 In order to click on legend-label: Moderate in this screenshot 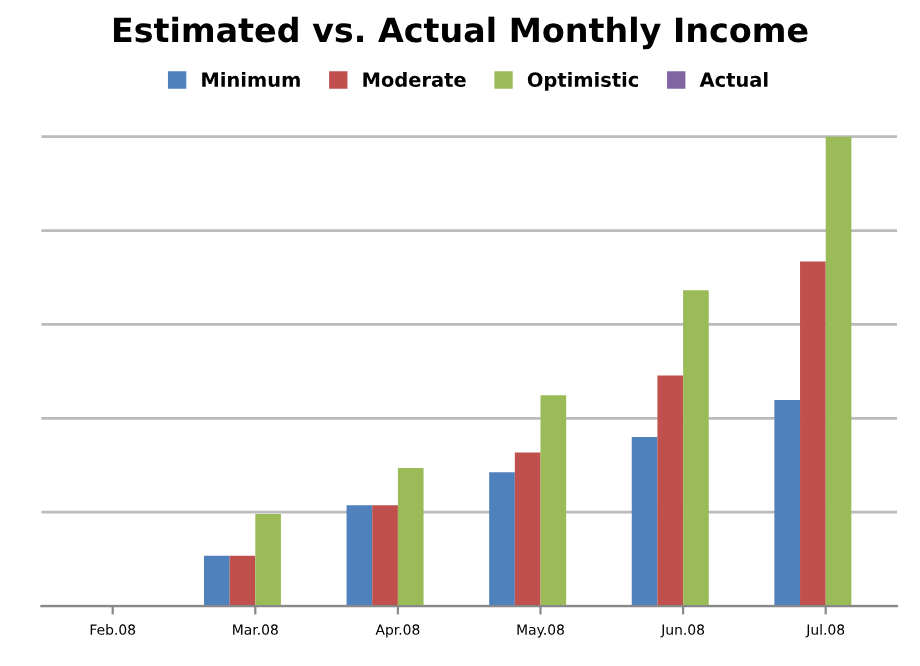, I will do `click(414, 79)`.